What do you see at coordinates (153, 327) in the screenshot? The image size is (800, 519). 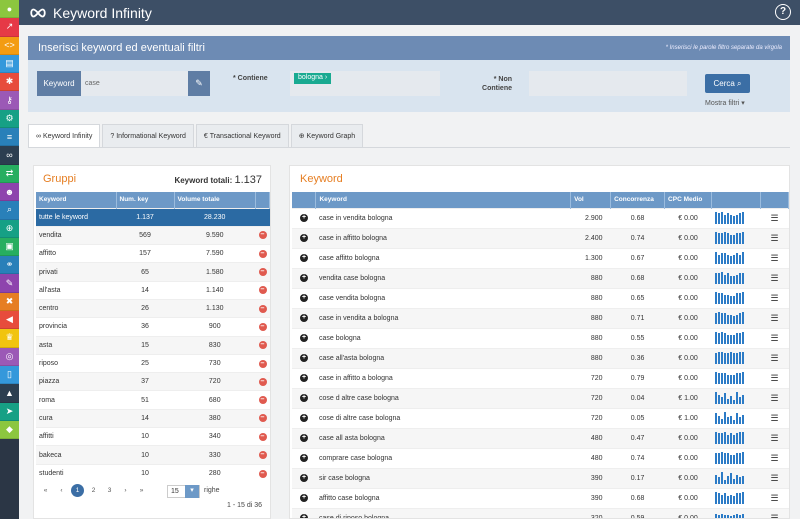 I see `gruppi-row: provincia 36 900–` at bounding box center [153, 327].